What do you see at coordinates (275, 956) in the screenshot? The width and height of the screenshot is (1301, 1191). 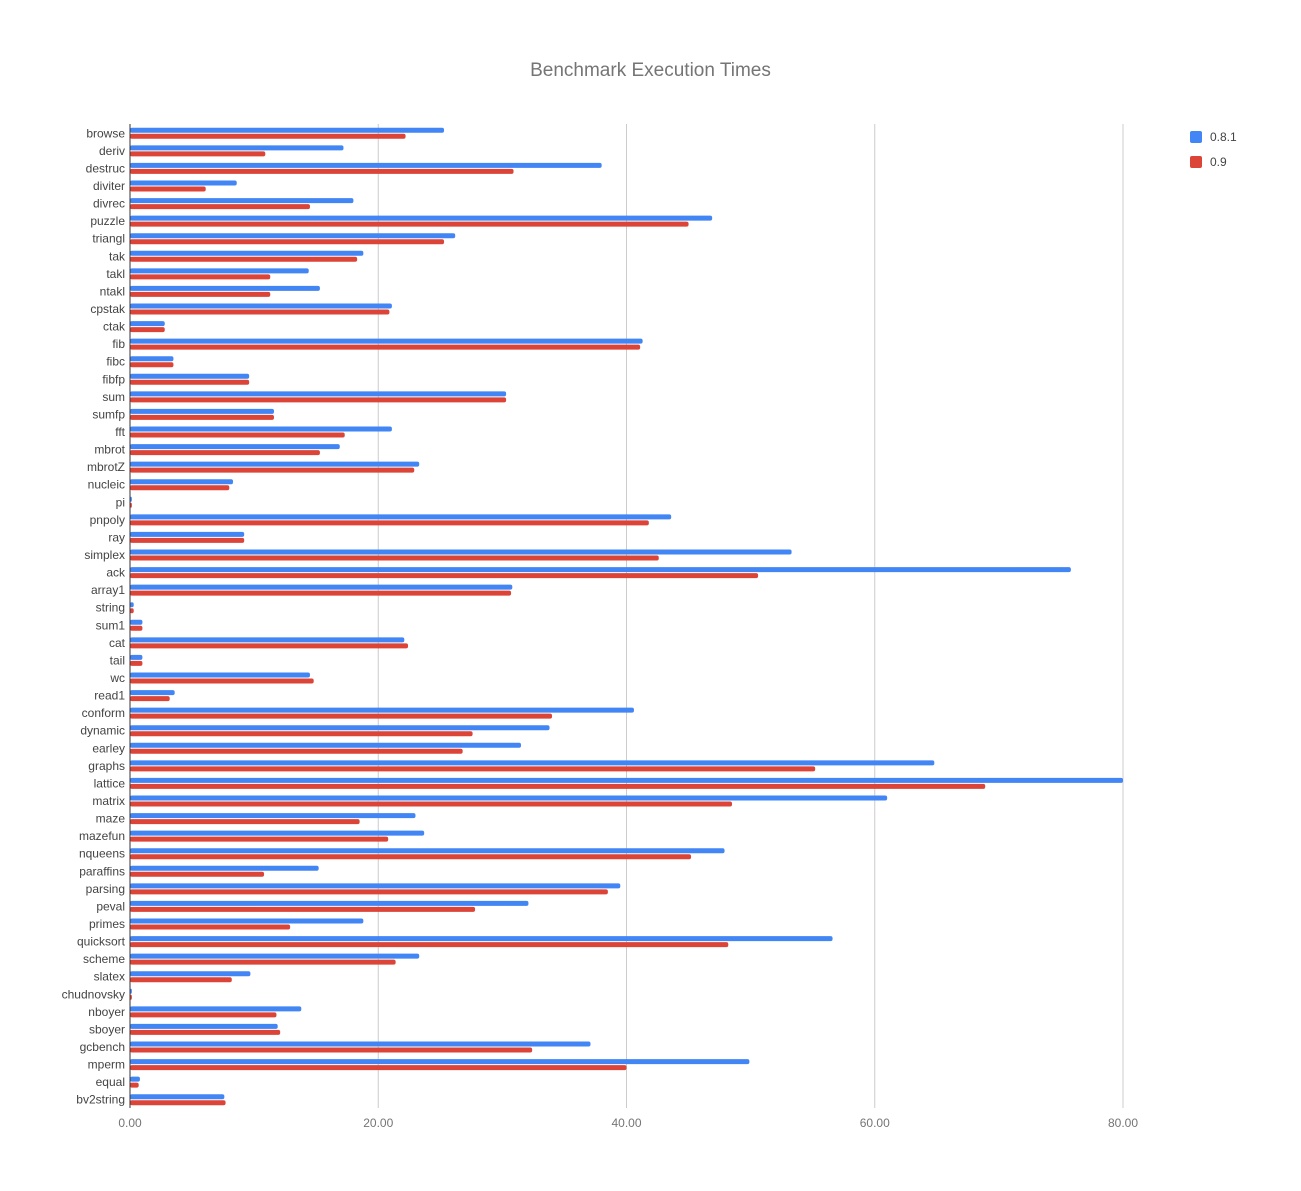 I see `bar-scheme-0.8.1` at bounding box center [275, 956].